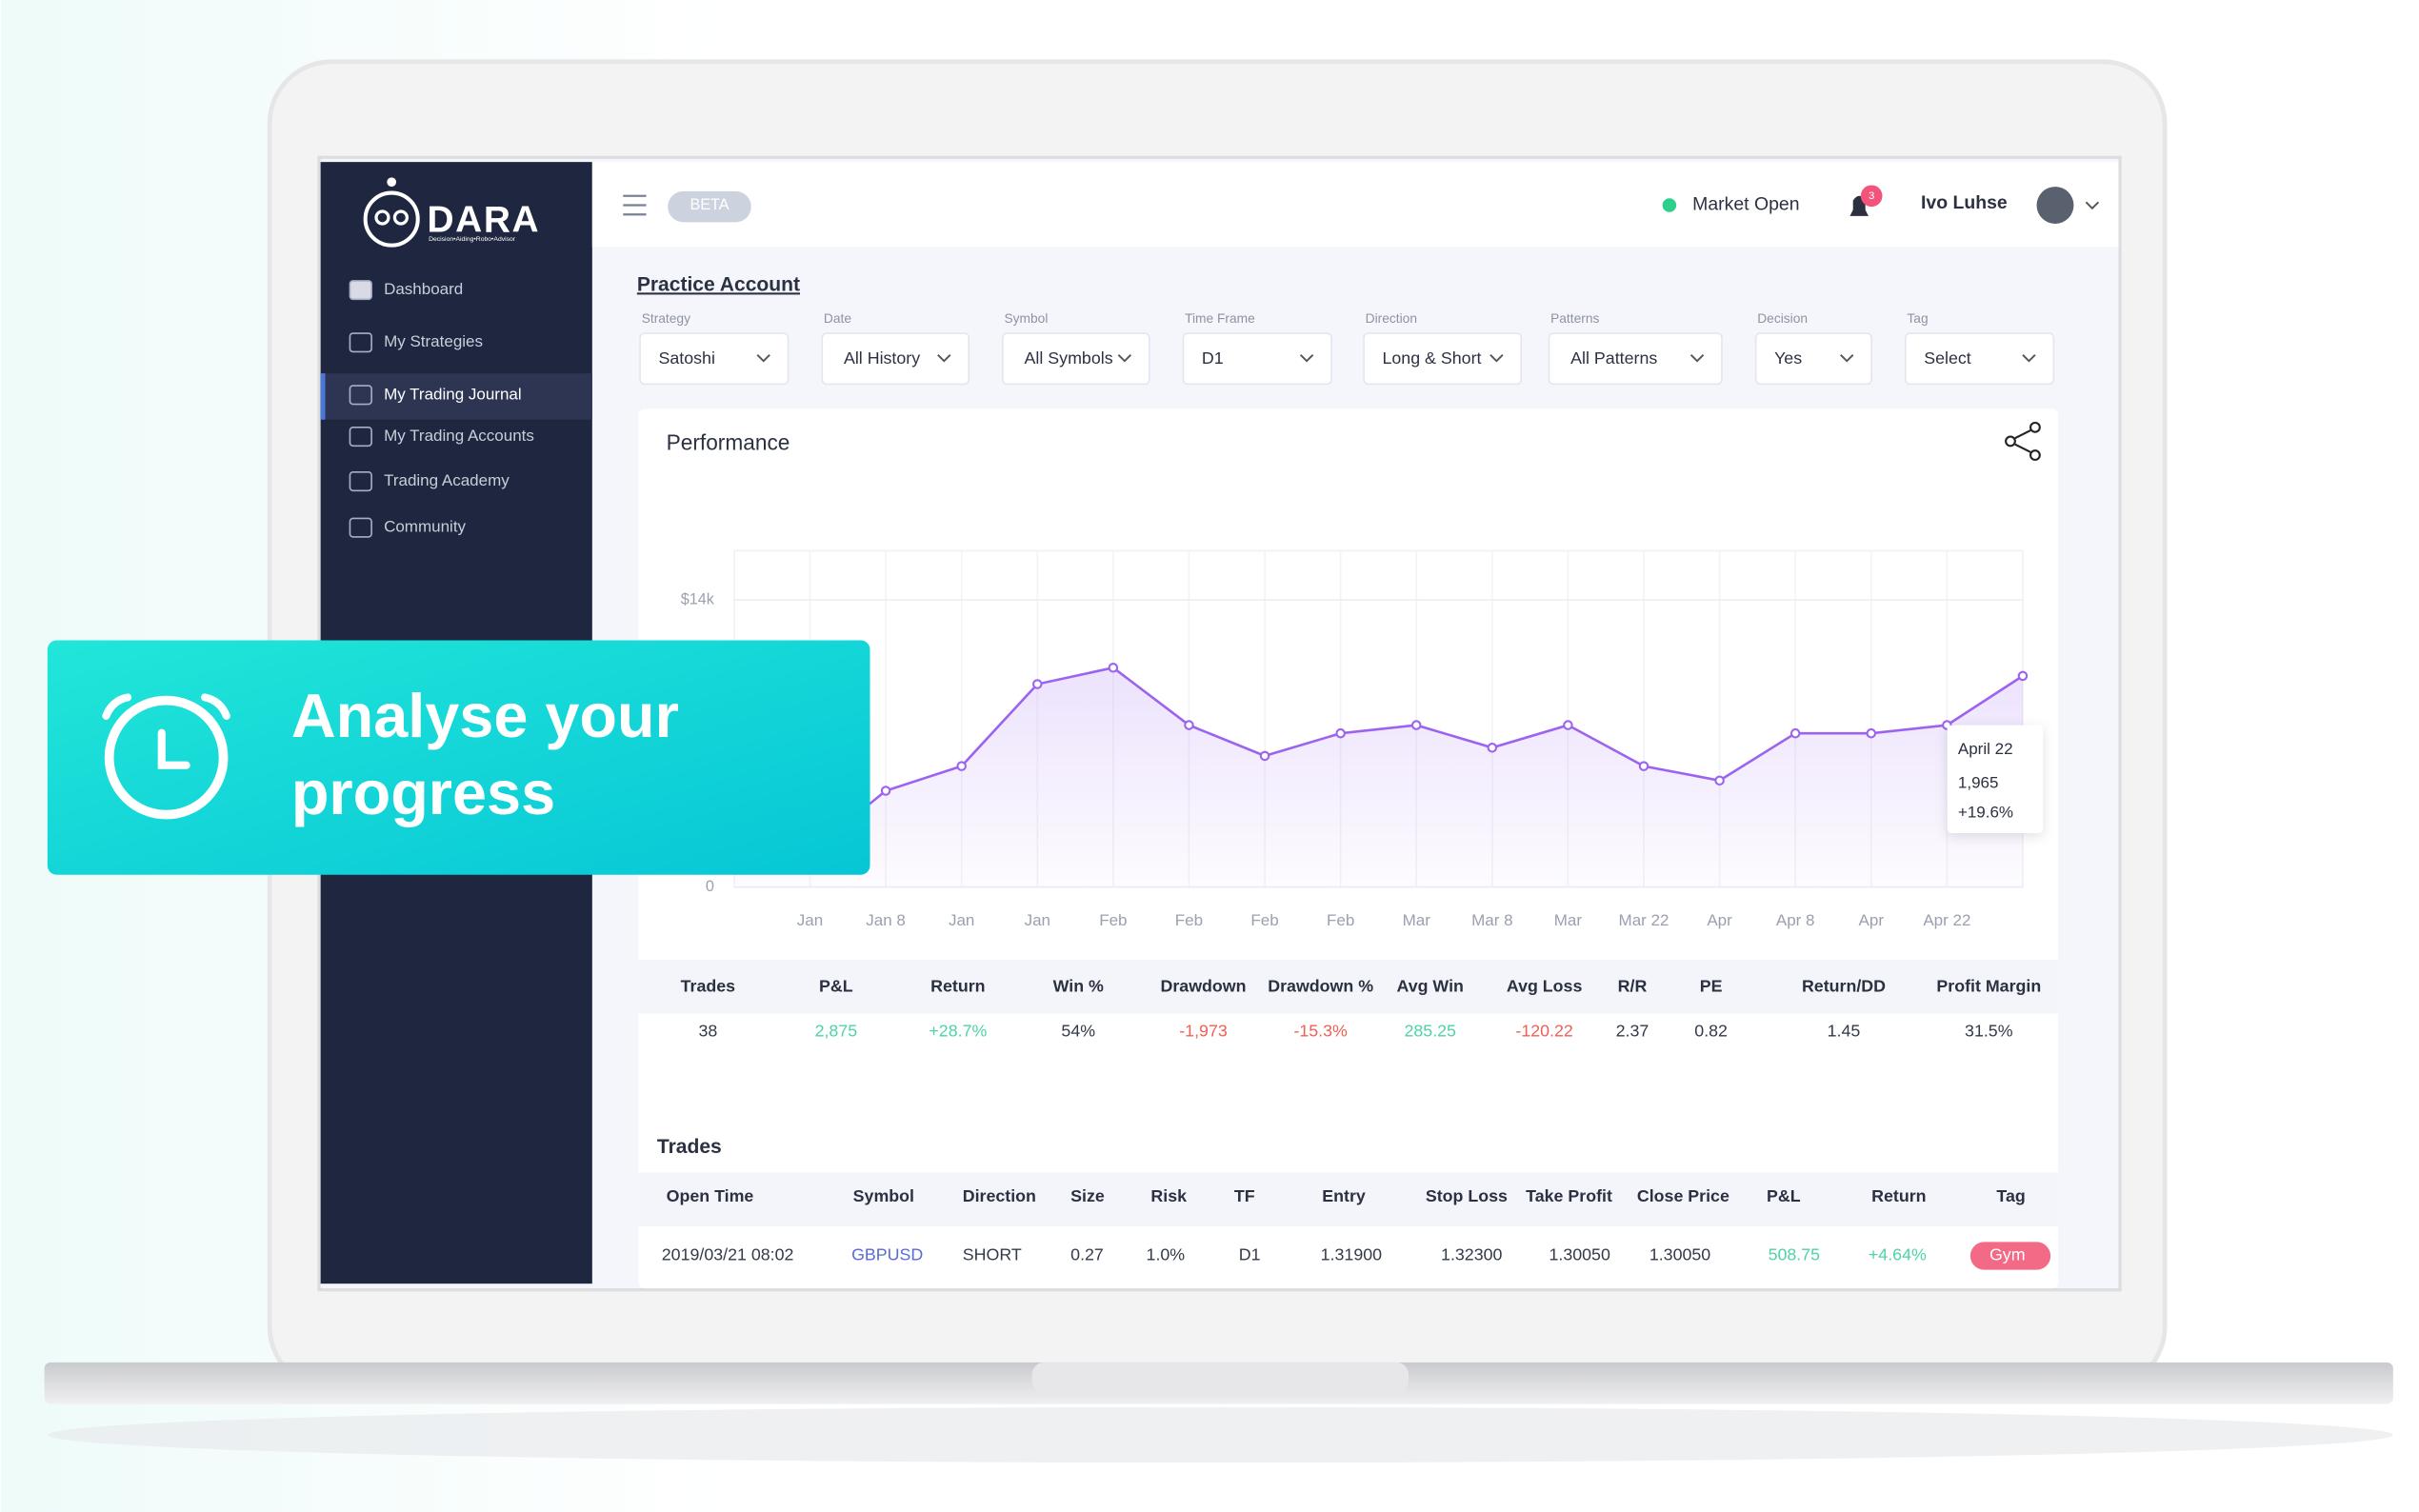 This screenshot has height=1512, width=2419. Describe the element at coordinates (1087, 1254) in the screenshot. I see `trade-cell: 0.27` at that location.